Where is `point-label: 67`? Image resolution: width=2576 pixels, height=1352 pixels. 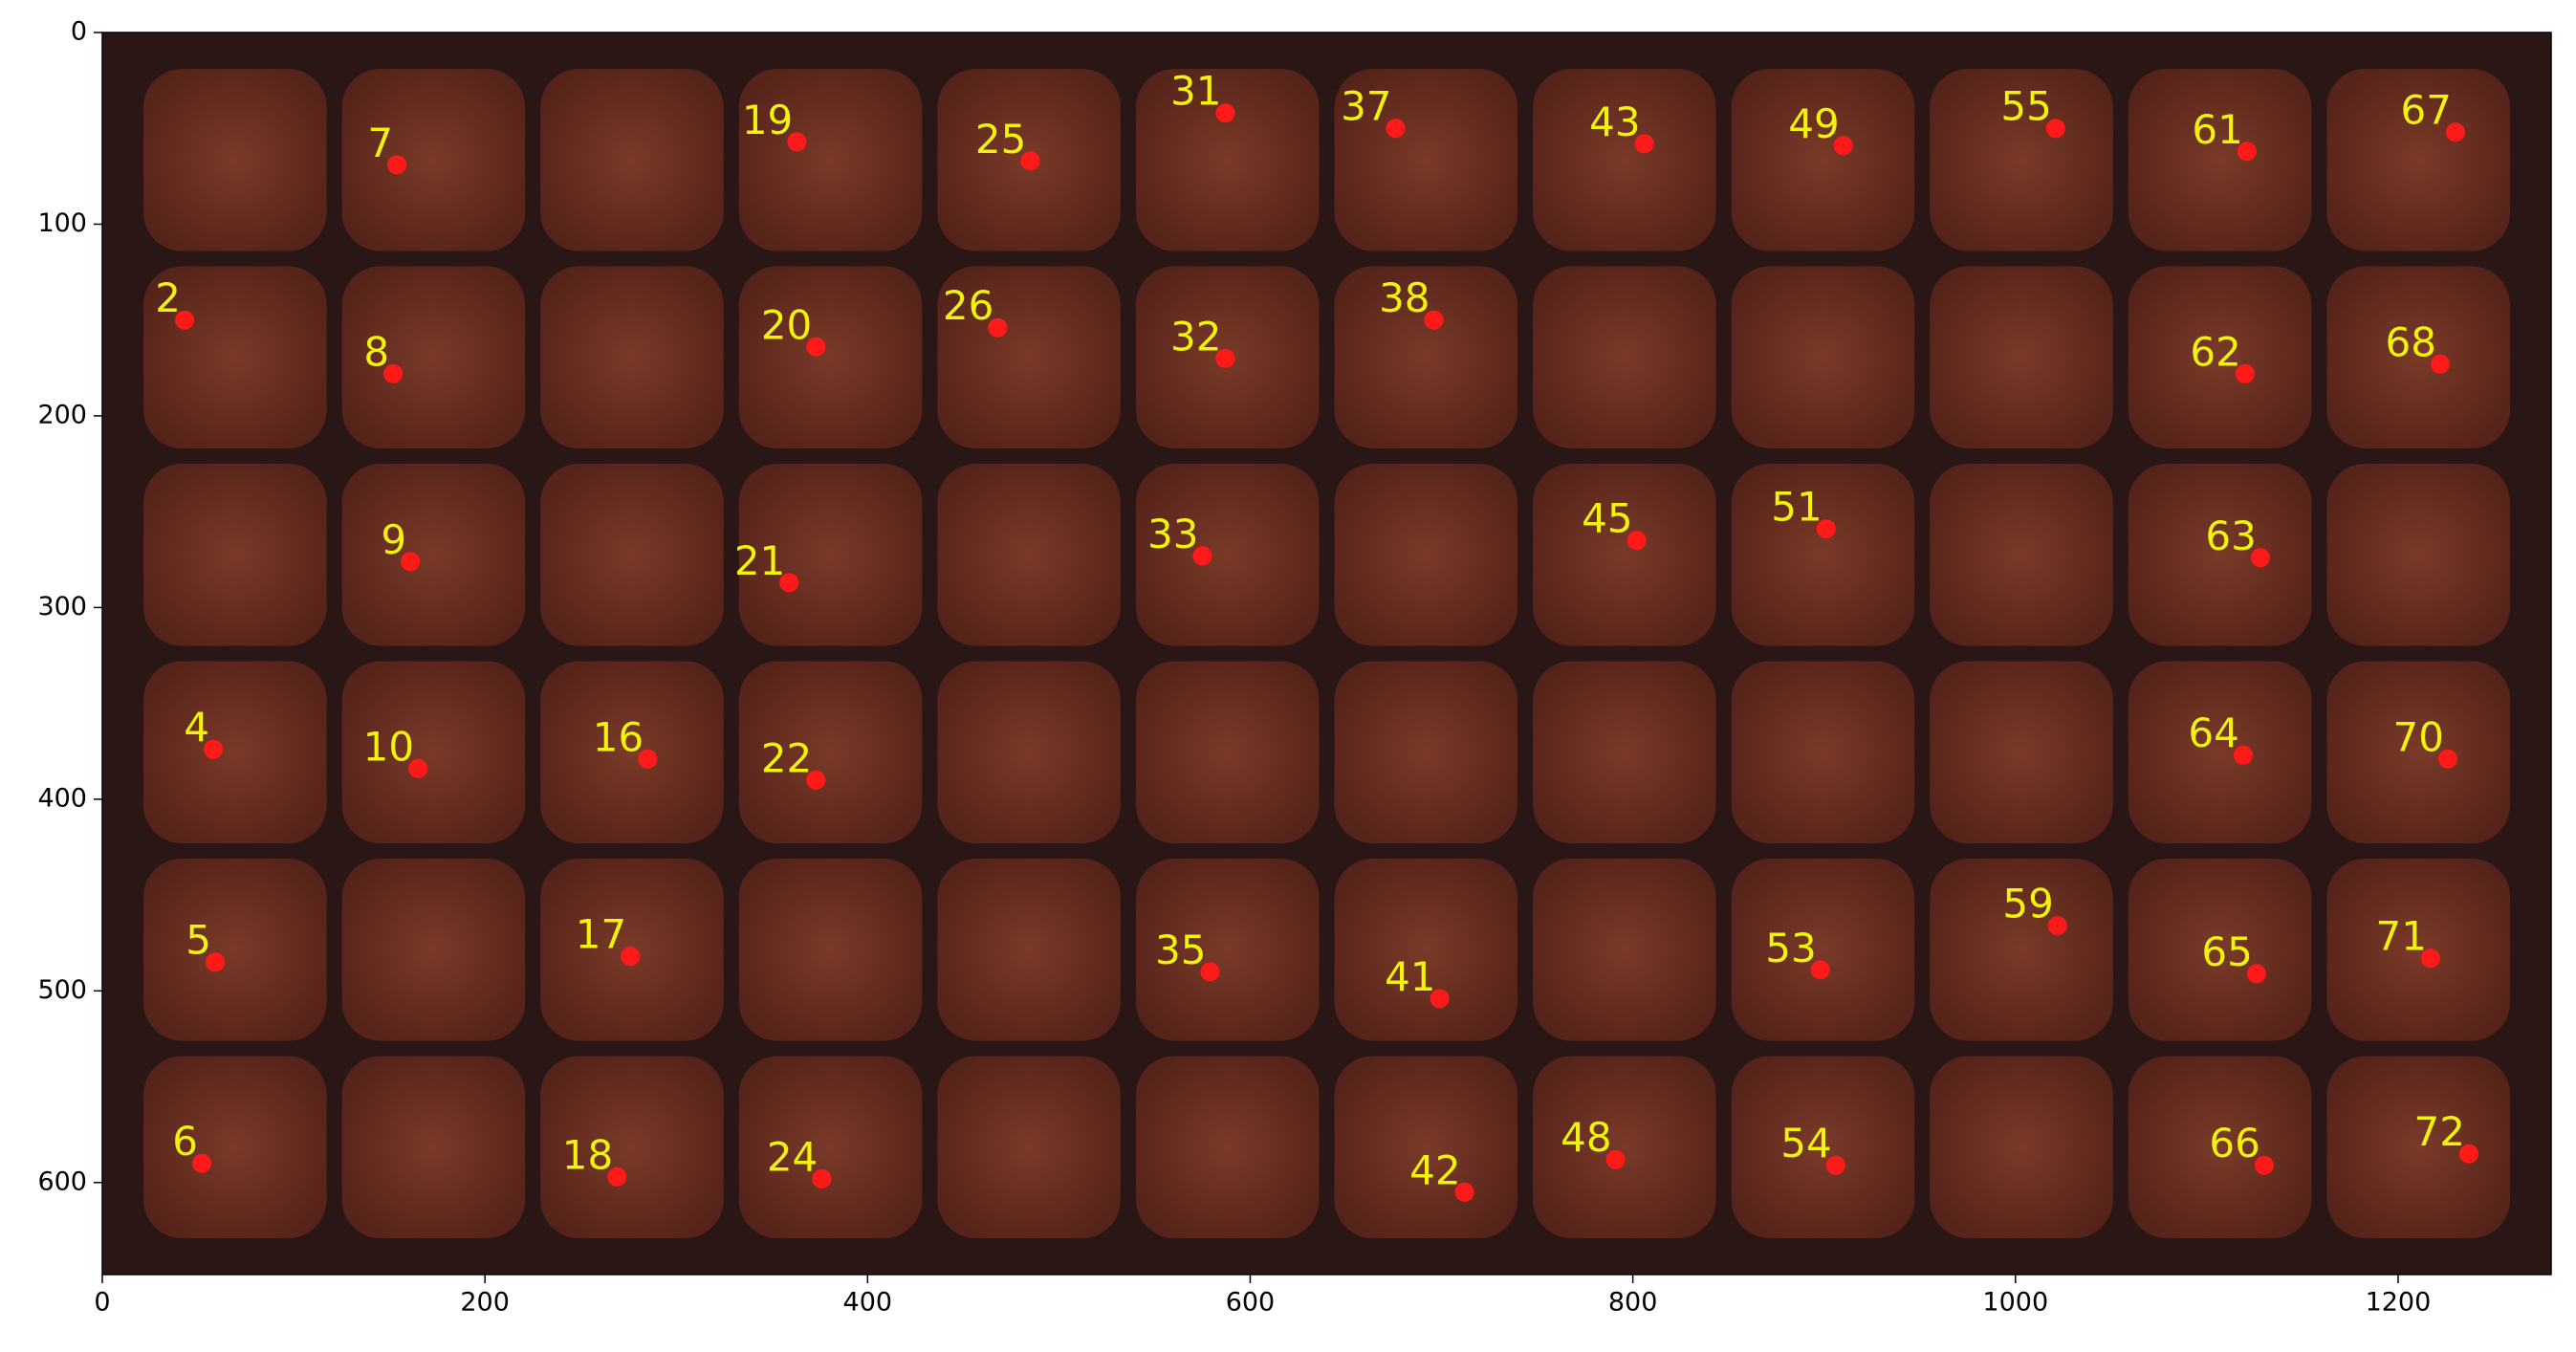
point-label: 67 is located at coordinates (2426, 110).